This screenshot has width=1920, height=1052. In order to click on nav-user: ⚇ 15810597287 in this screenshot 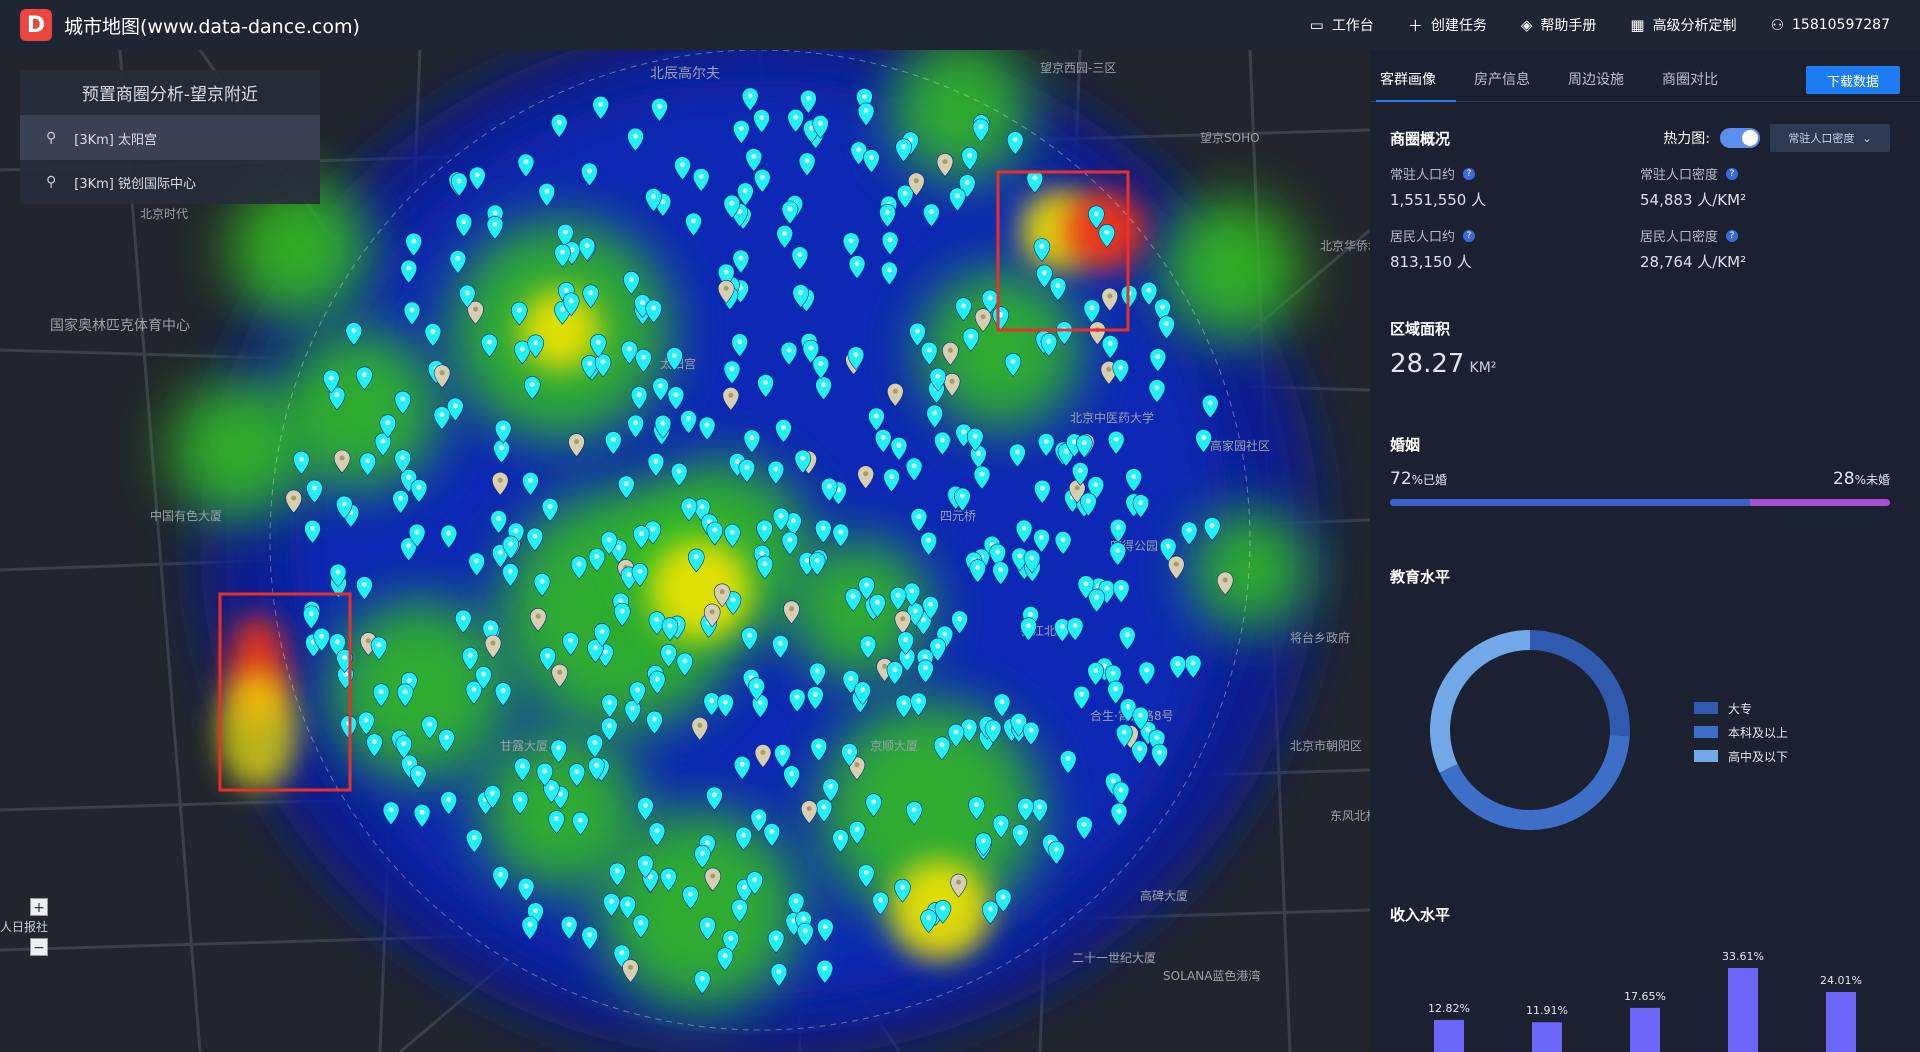, I will do `click(1830, 25)`.